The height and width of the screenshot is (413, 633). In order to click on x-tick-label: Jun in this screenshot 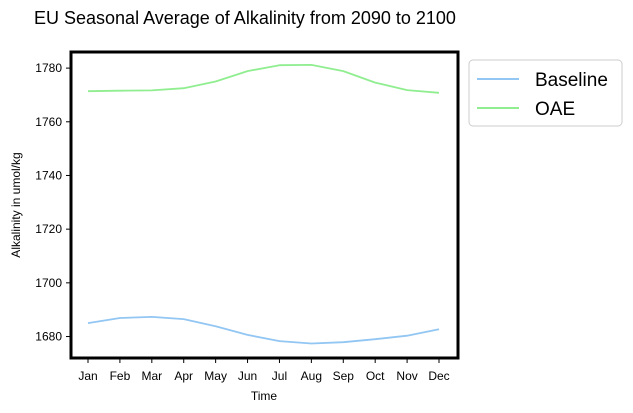, I will do `click(247, 376)`.